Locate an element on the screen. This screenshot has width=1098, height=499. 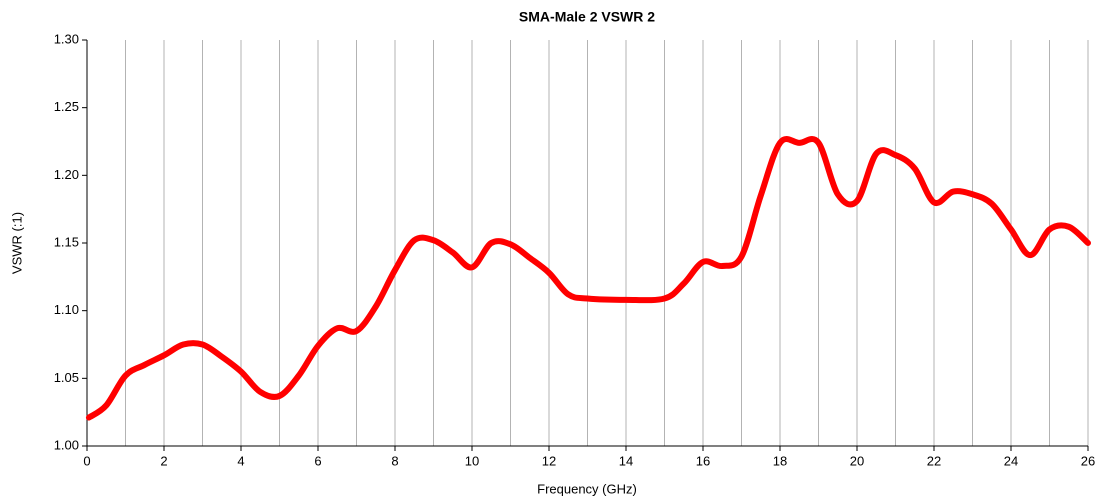
x-tick-label: 16 is located at coordinates (703, 460).